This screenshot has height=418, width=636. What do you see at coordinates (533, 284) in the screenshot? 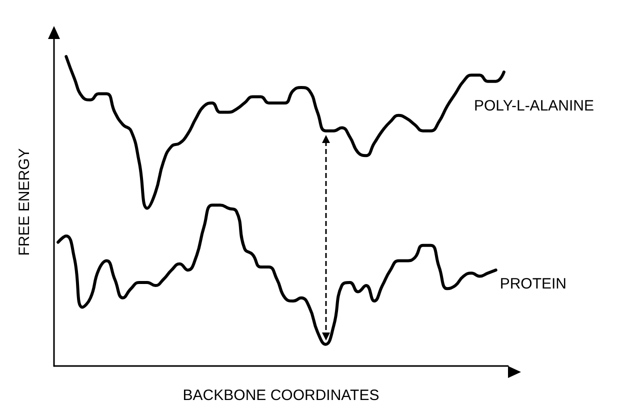
I see `series-label: PROTEIN` at bounding box center [533, 284].